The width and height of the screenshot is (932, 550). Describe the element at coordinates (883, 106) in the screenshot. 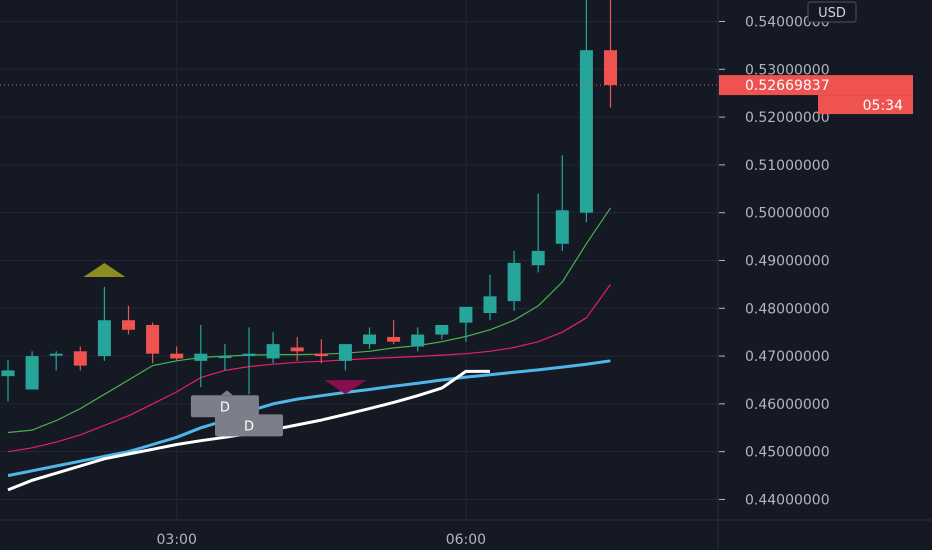

I see `countdown-label: 05:34` at that location.